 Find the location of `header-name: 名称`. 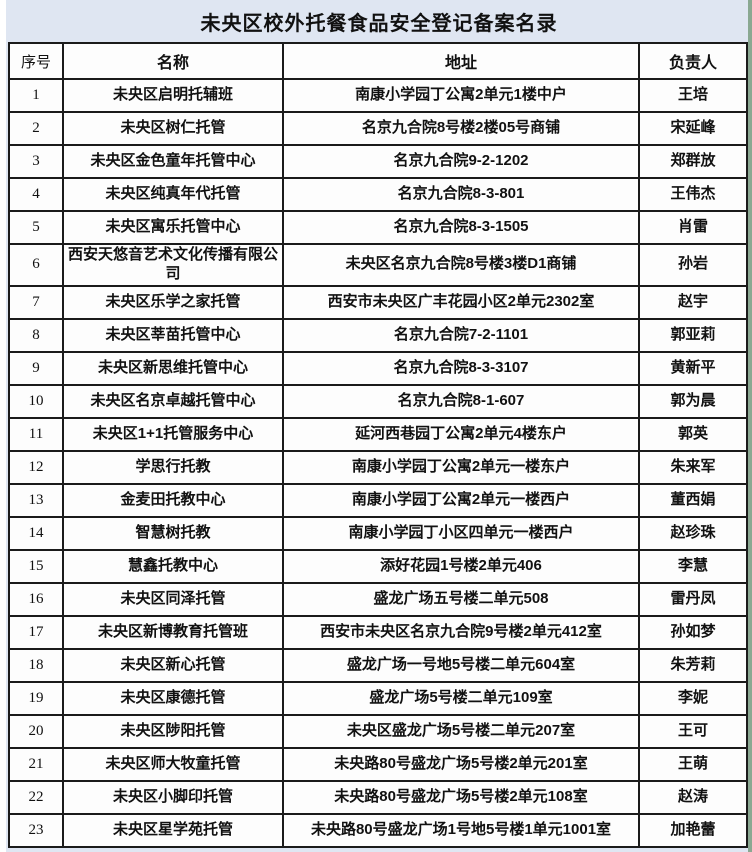

header-name: 名称 is located at coordinates (173, 61).